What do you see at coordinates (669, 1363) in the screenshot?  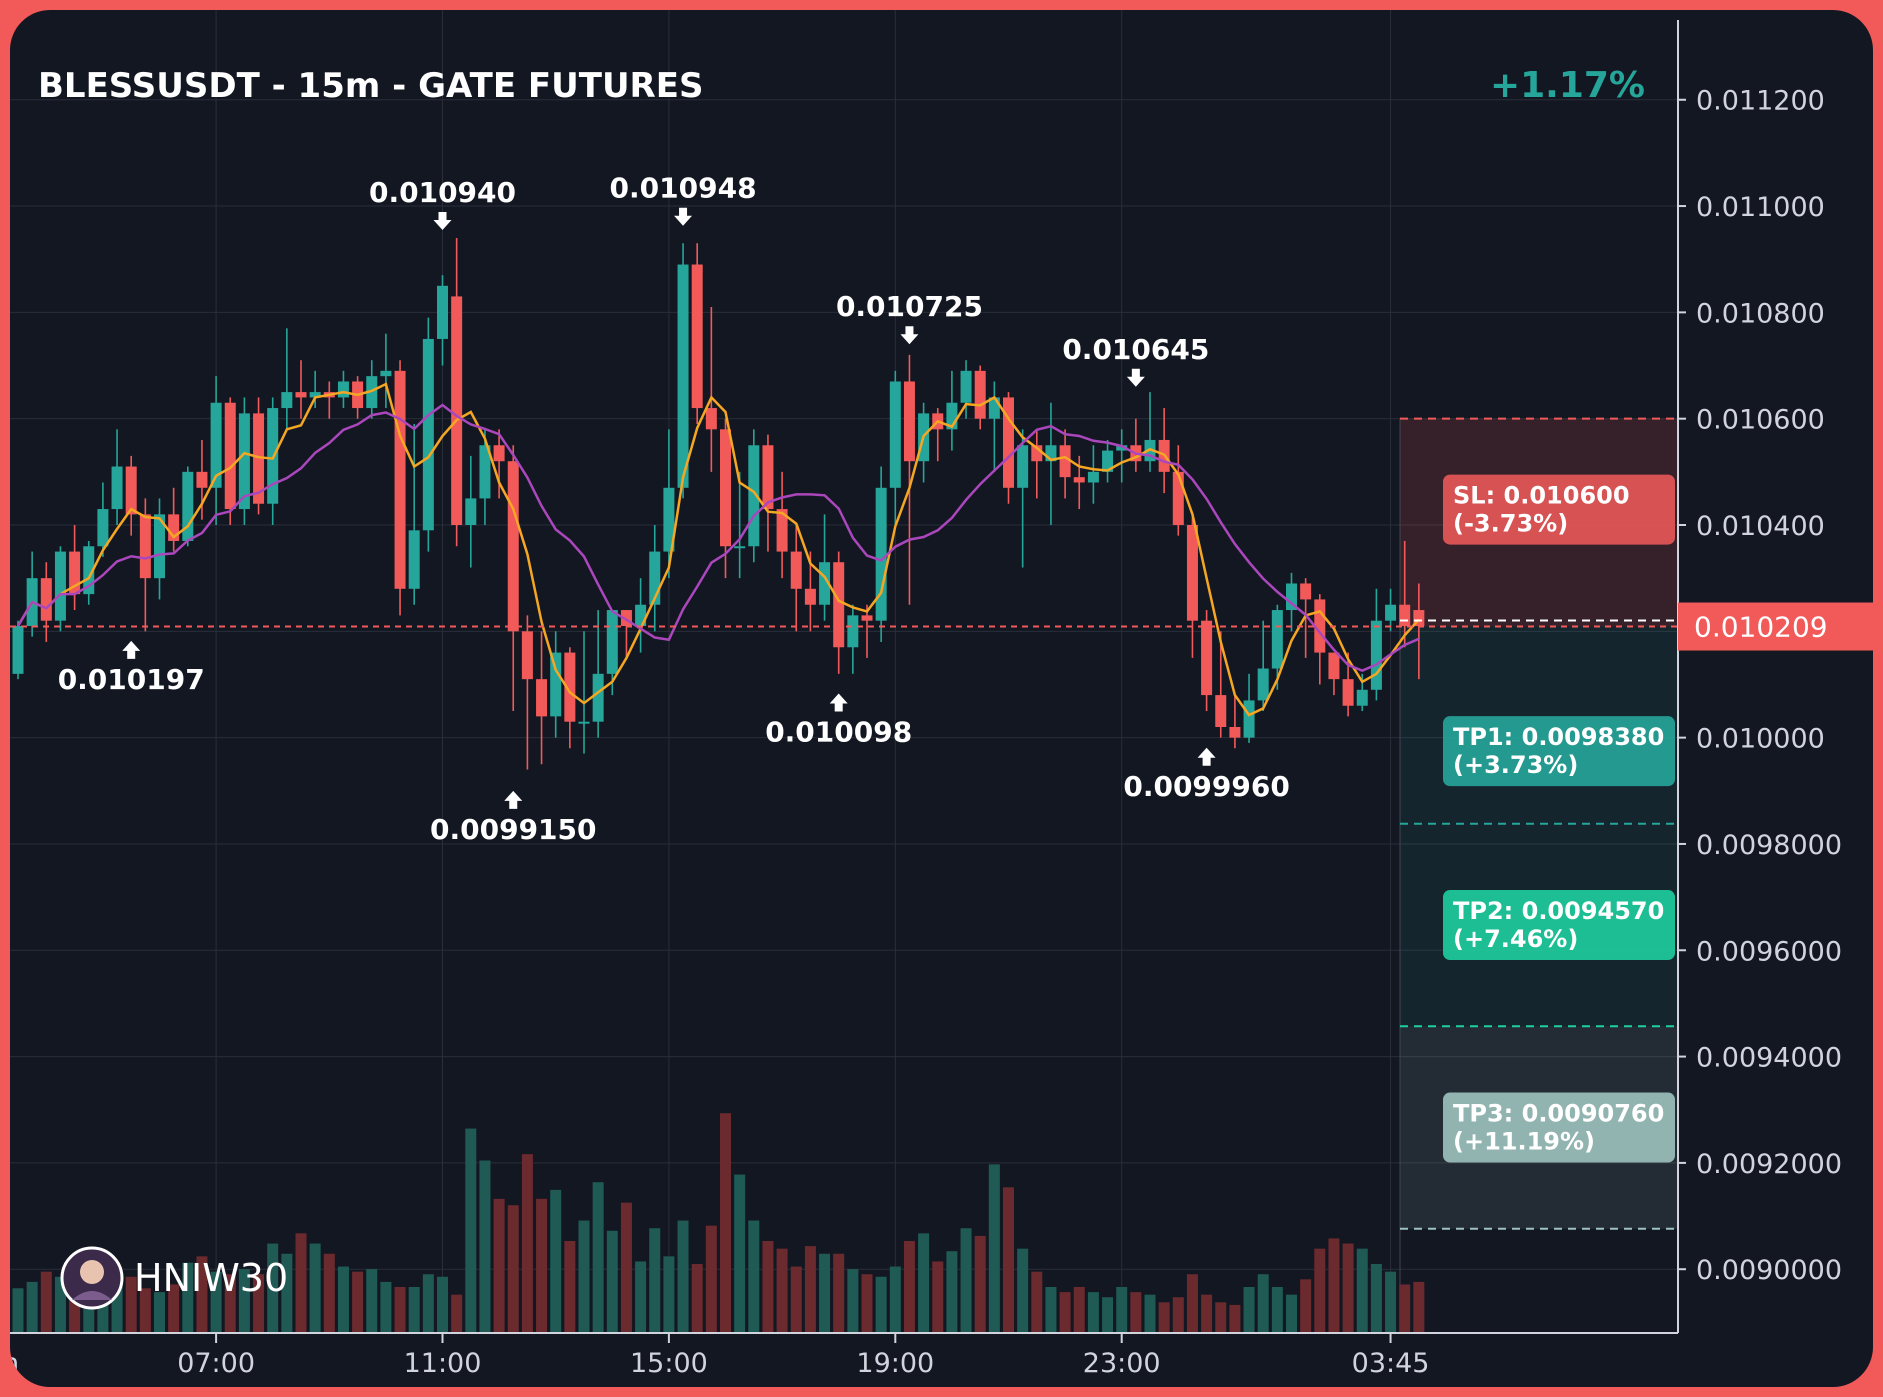 I see `xtick-label-2: 15:00` at bounding box center [669, 1363].